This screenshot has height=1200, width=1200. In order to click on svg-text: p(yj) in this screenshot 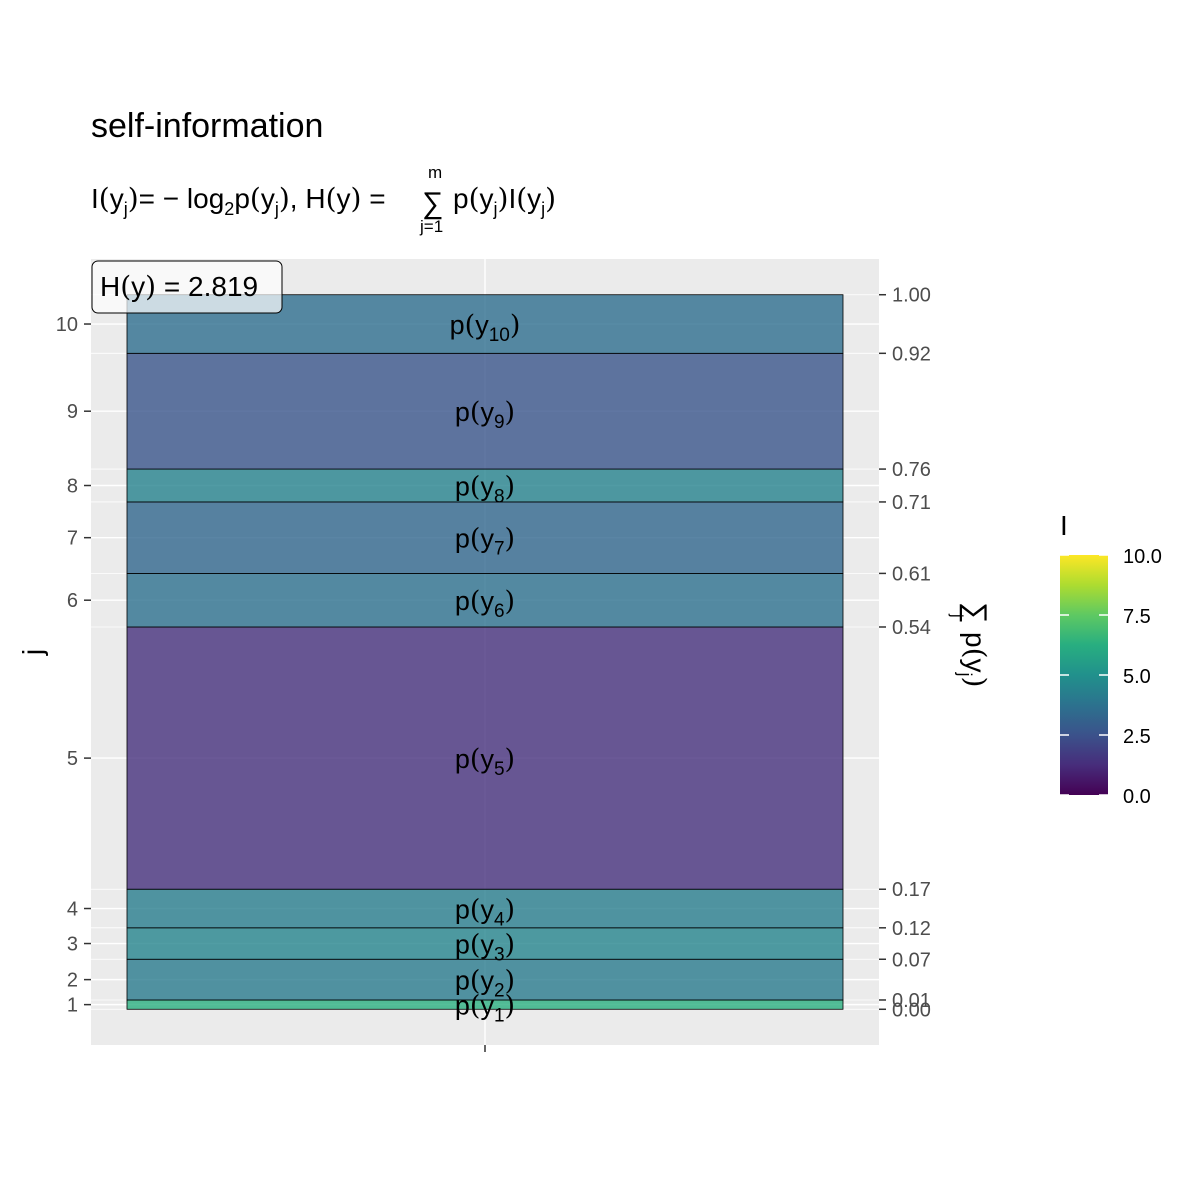, I will do `click(973, 659)`.